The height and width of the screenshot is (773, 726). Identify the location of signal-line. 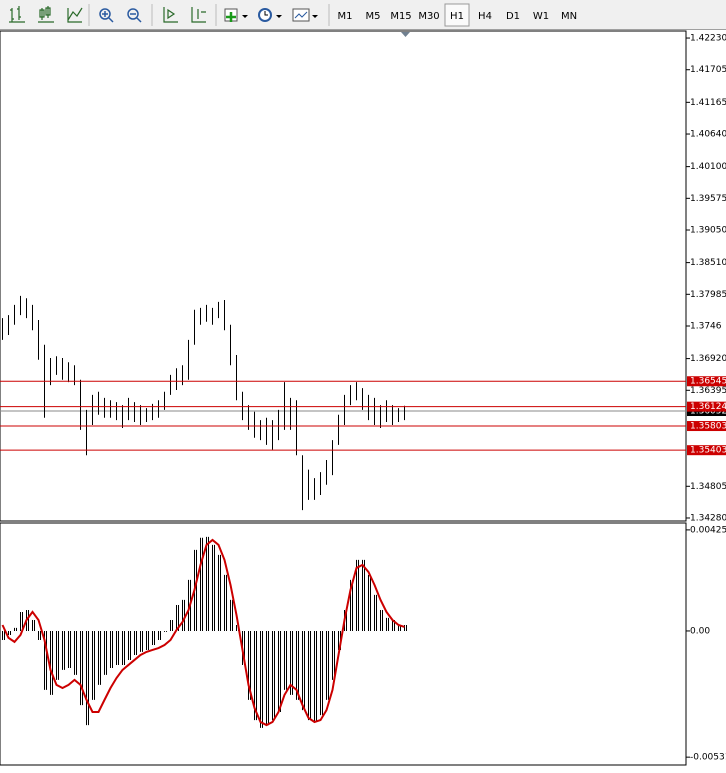
(203, 632).